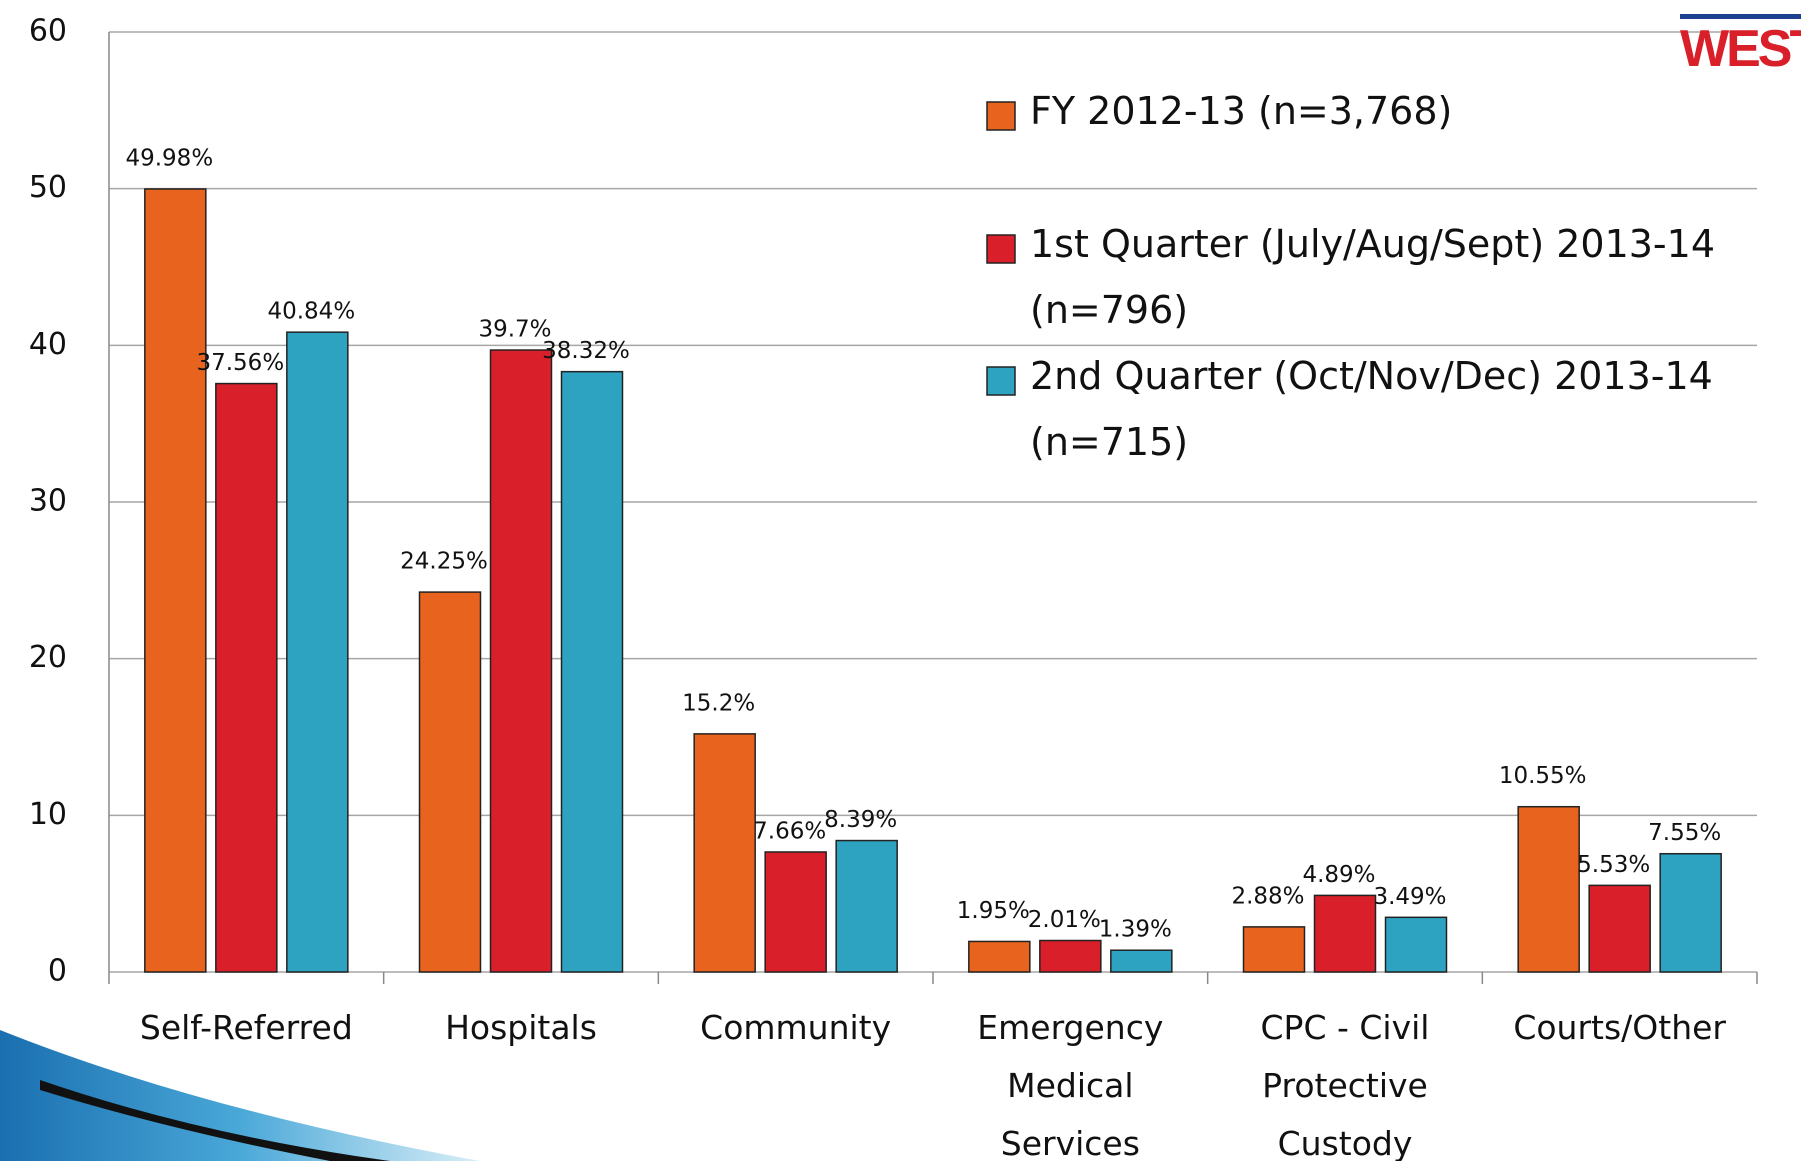 This screenshot has width=1801, height=1161. I want to click on data-label: 8.39%, so click(860, 820).